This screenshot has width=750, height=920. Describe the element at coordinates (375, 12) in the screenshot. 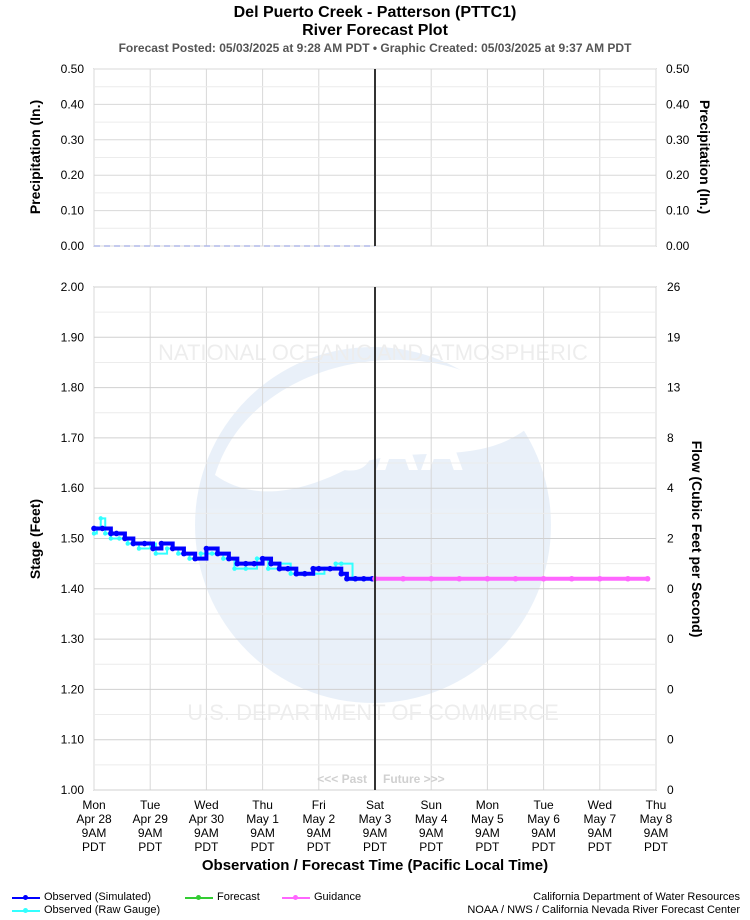

I see `chart-title: Del Puerto Creek - Patterson (PTTC1)` at that location.